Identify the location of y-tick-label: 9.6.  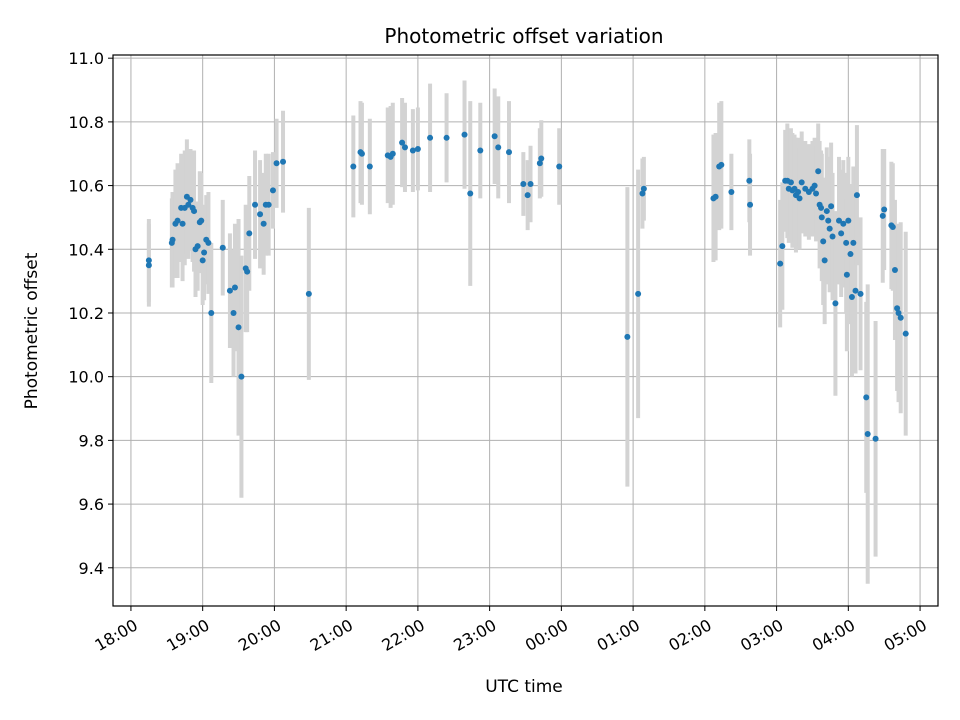
(91, 504).